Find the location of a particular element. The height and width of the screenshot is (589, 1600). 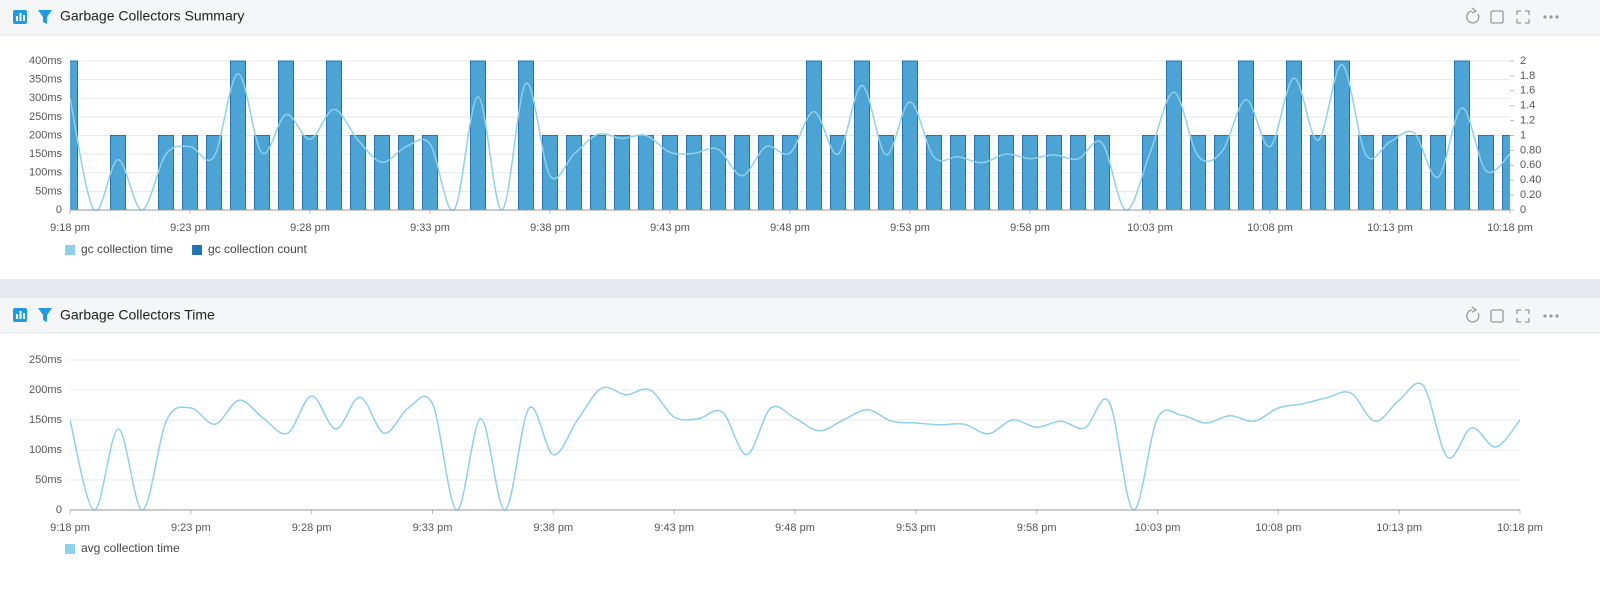

y-tick-label: 100ms is located at coordinates (46, 173).